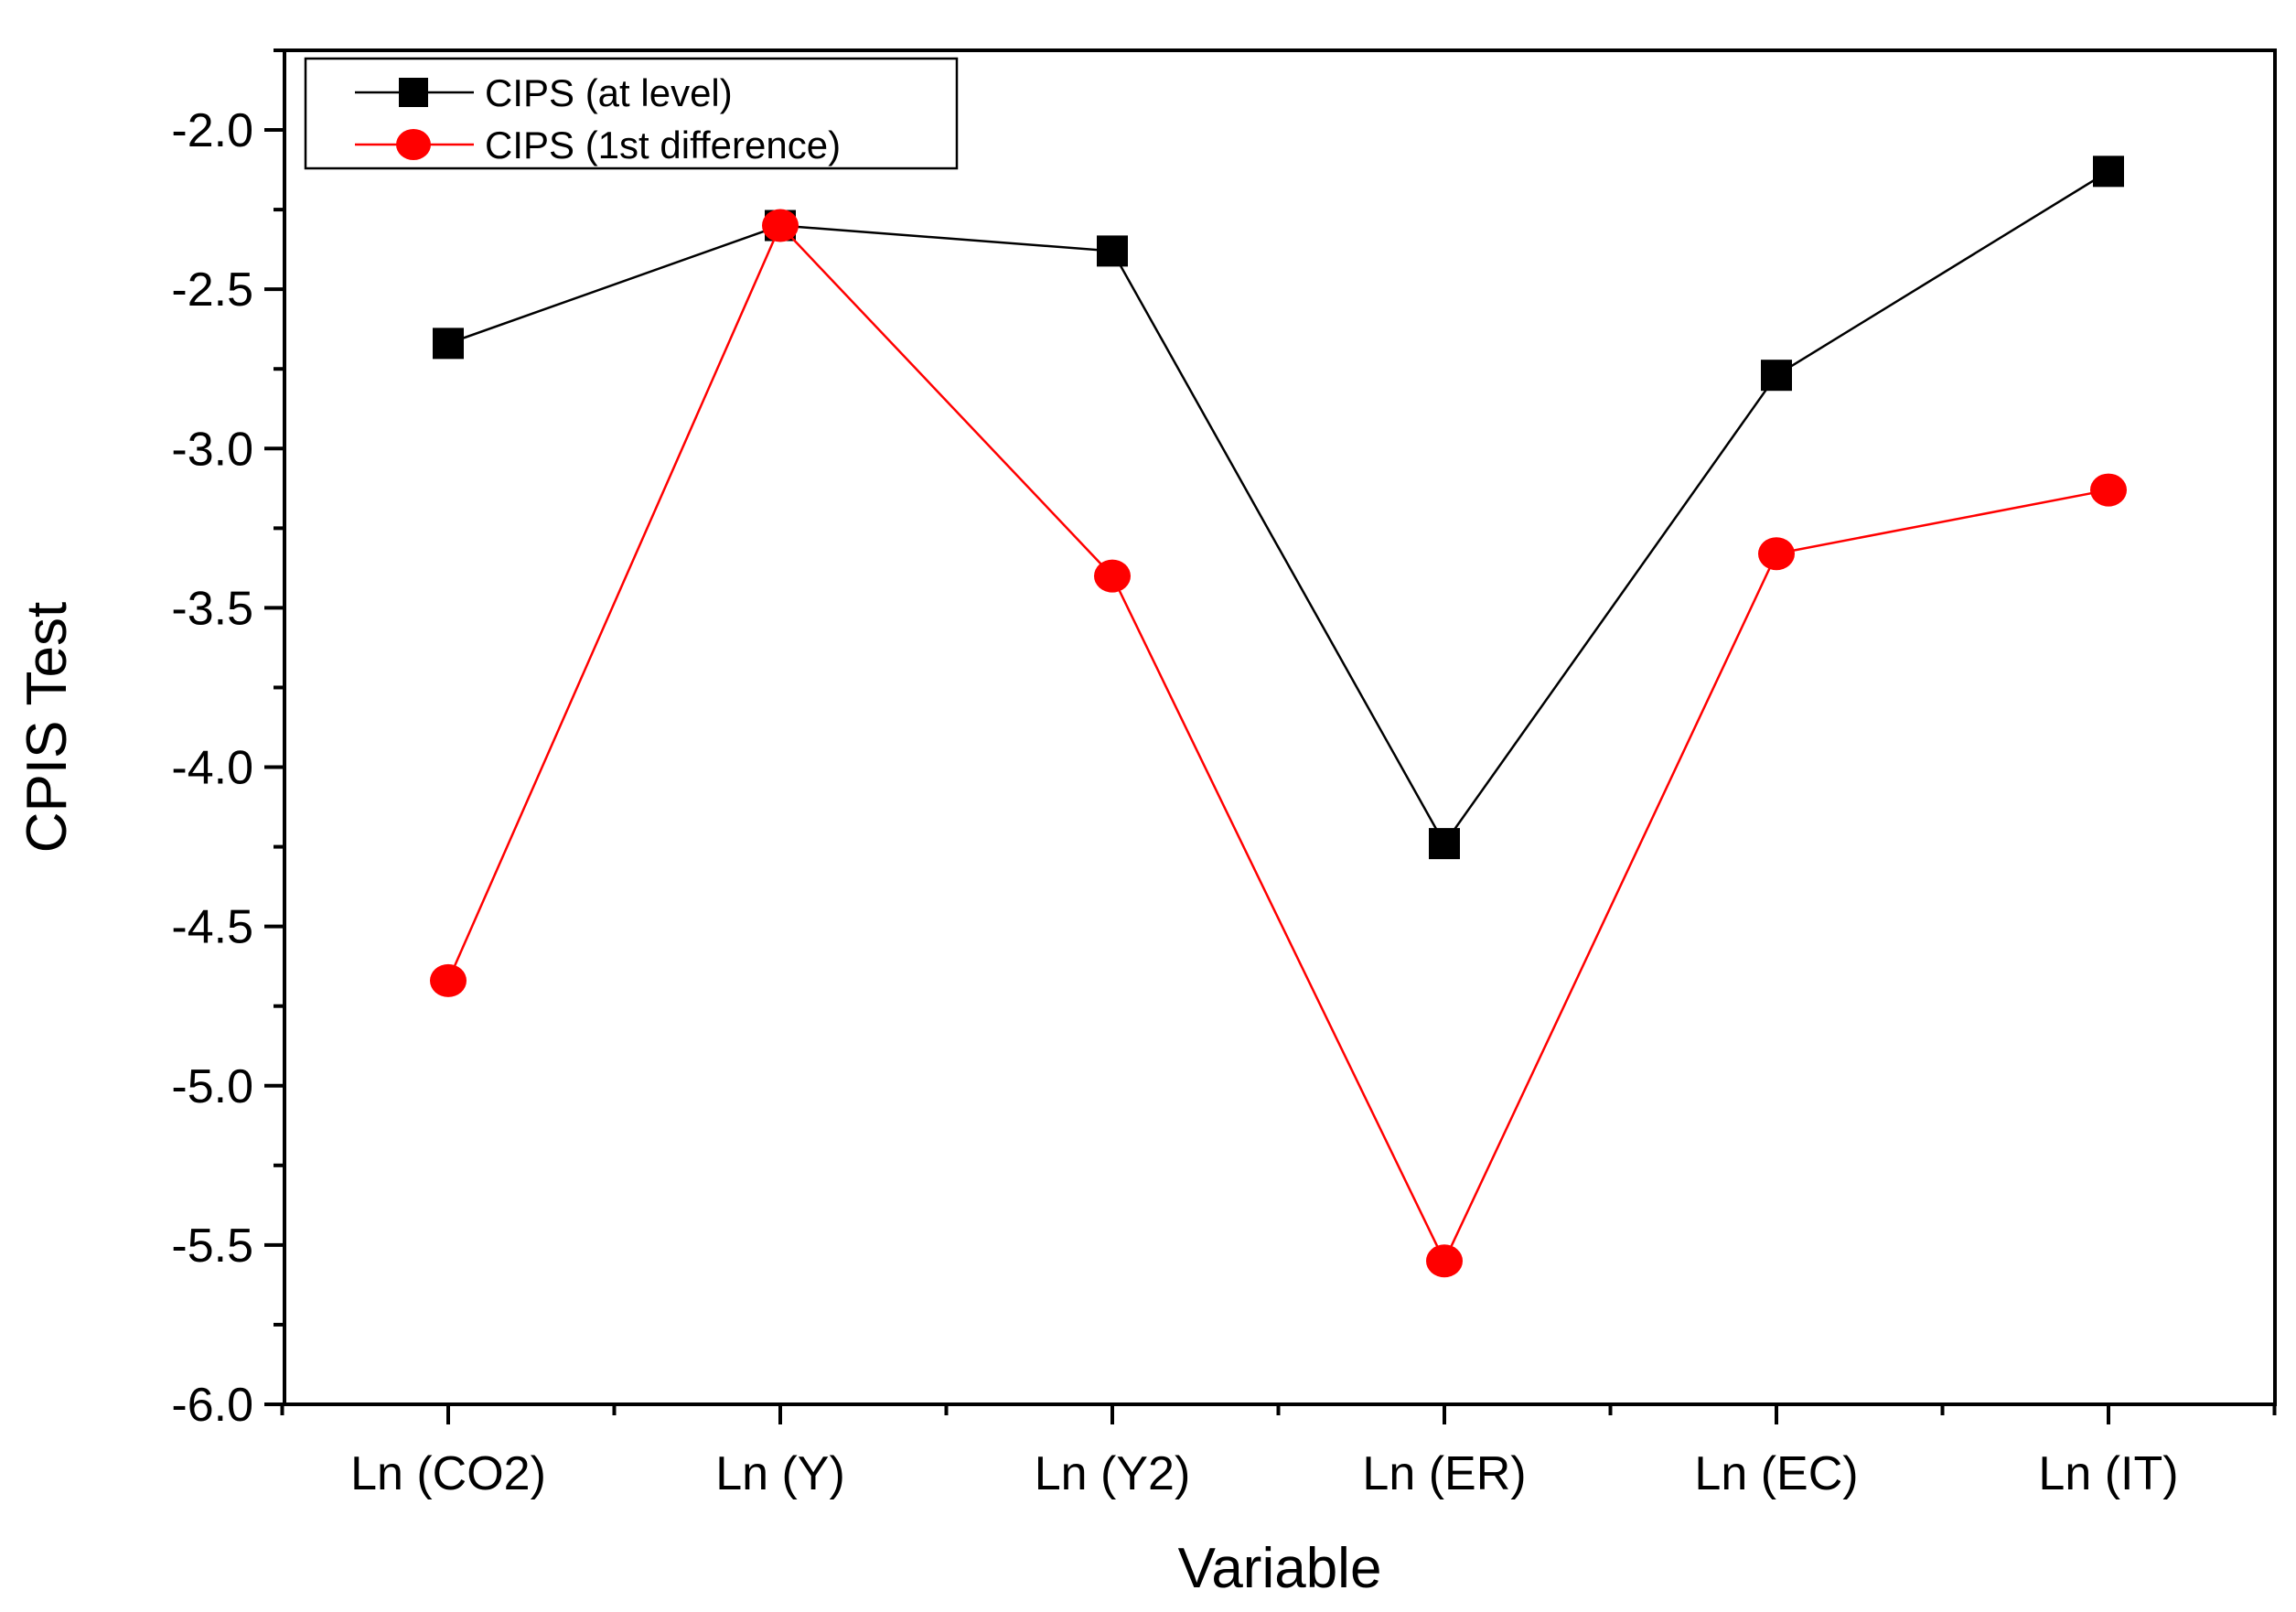  I want to click on legend-marker-square, so click(413, 92).